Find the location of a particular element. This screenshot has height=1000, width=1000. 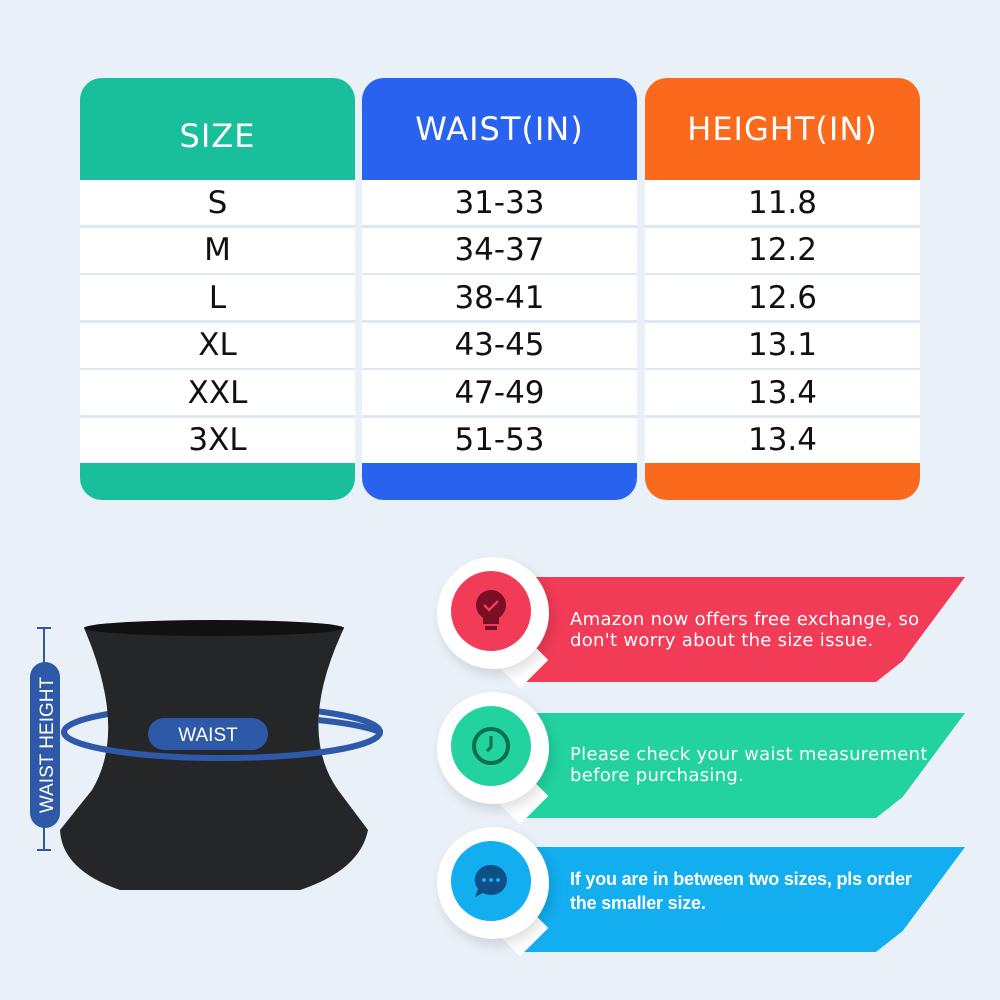

height-cell: 11.8 is located at coordinates (782, 202).